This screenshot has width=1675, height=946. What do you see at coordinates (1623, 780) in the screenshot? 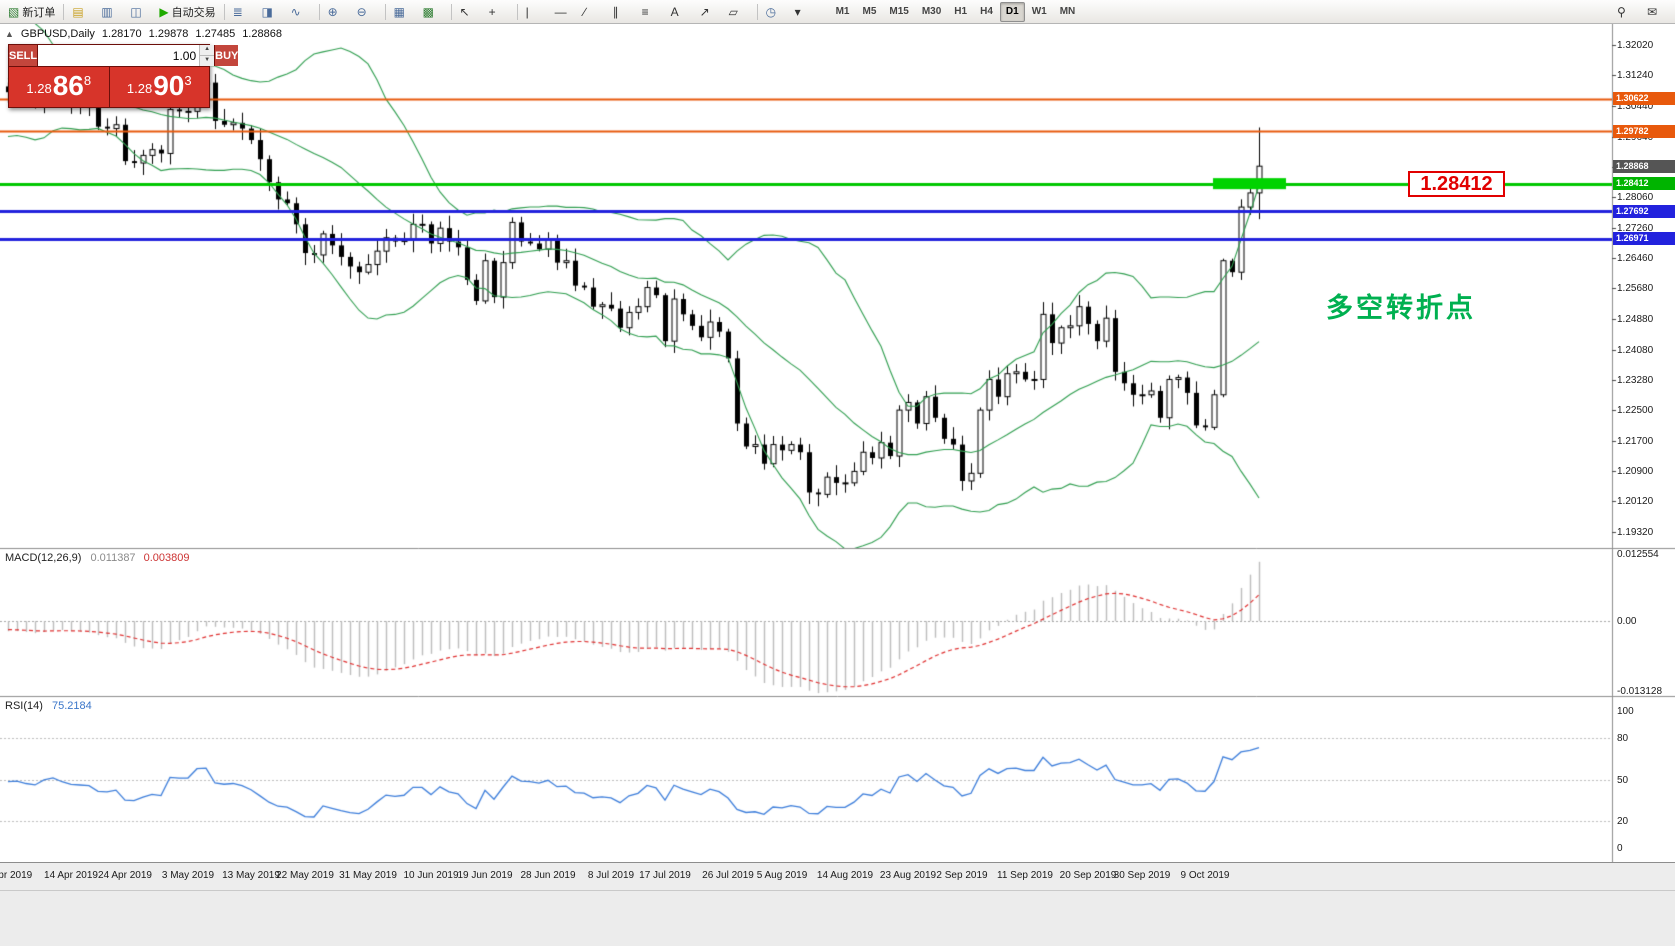
I see `rsi-axis-label: 50` at bounding box center [1623, 780].